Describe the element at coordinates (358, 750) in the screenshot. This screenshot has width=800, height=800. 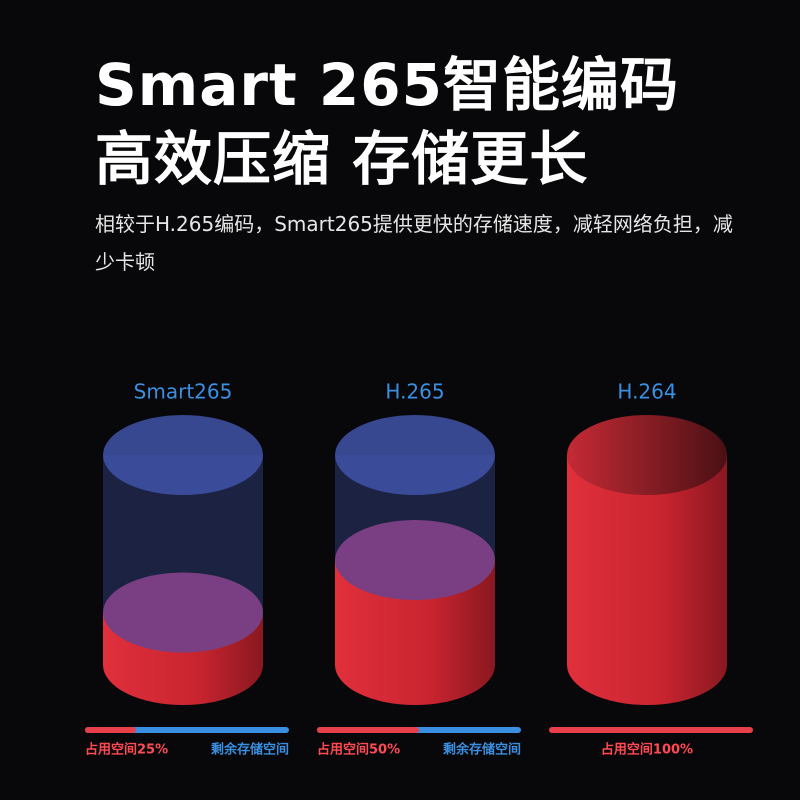
I see `value-label: 占用空间50%` at that location.